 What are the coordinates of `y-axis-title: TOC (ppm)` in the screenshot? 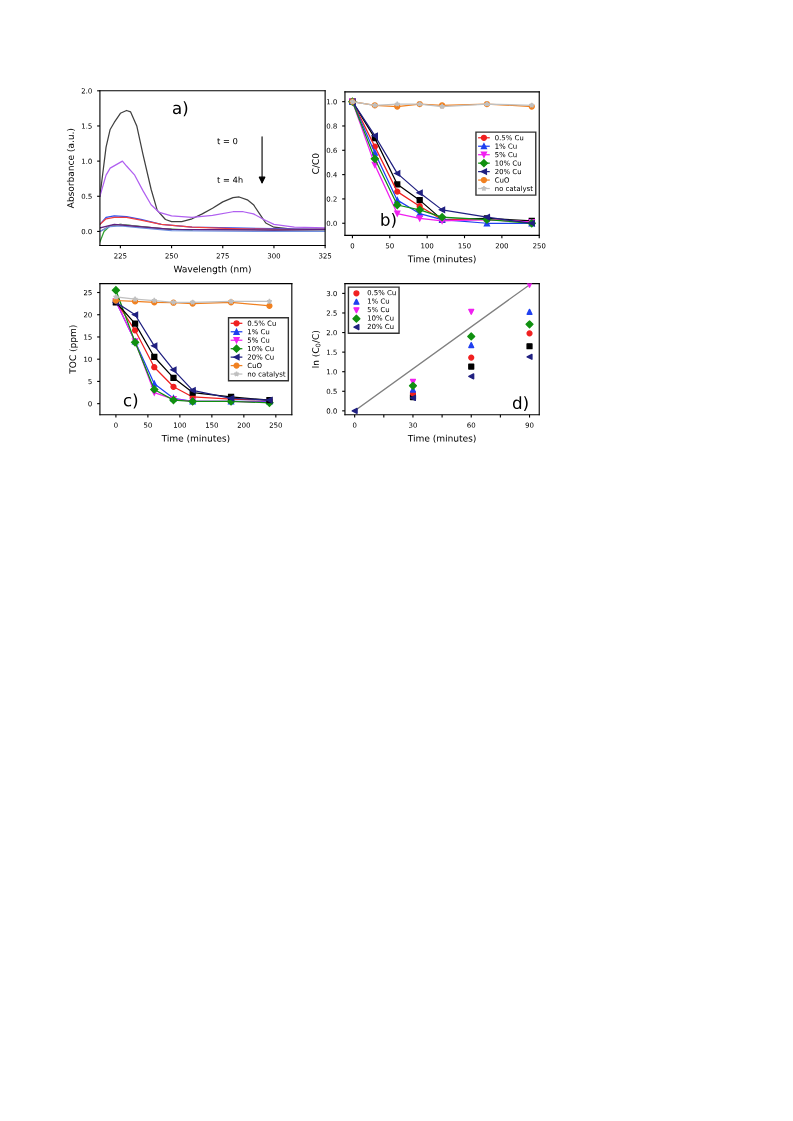 It's located at (73, 349).